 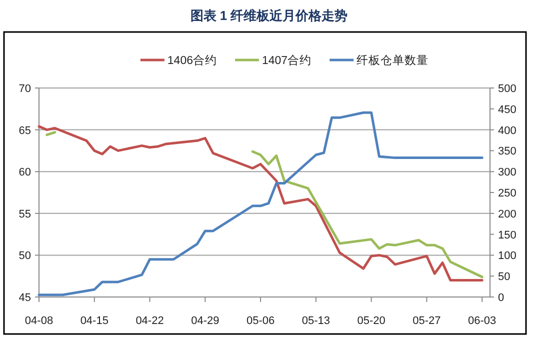 What do you see at coordinates (507, 130) in the screenshot?
I see `y2-tick-label: 400` at bounding box center [507, 130].